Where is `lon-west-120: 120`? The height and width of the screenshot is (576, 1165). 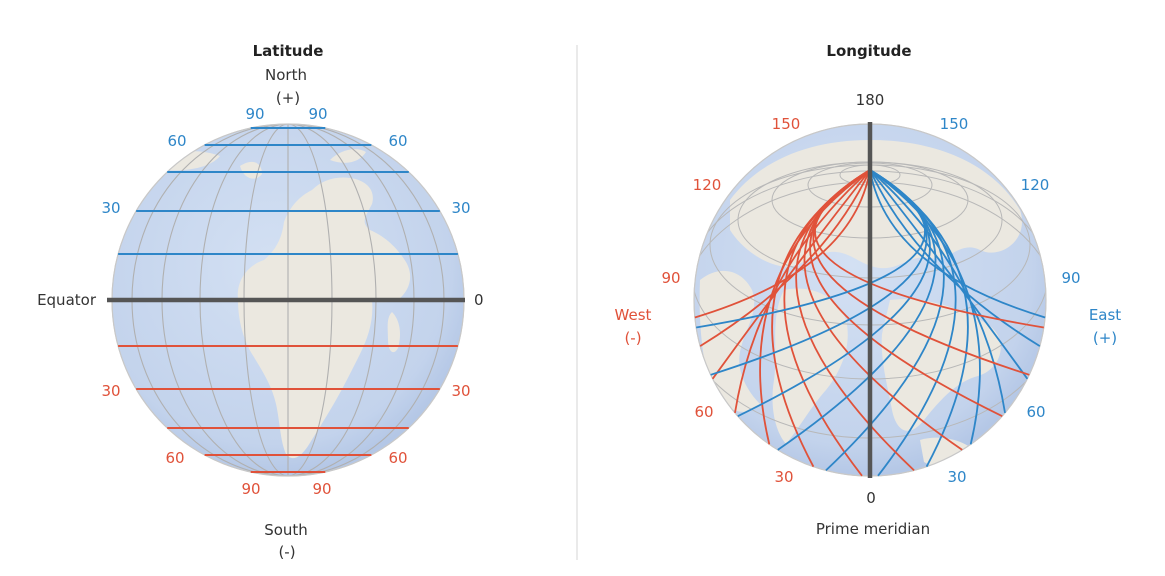
lon-west-120: 120 is located at coordinates (707, 185).